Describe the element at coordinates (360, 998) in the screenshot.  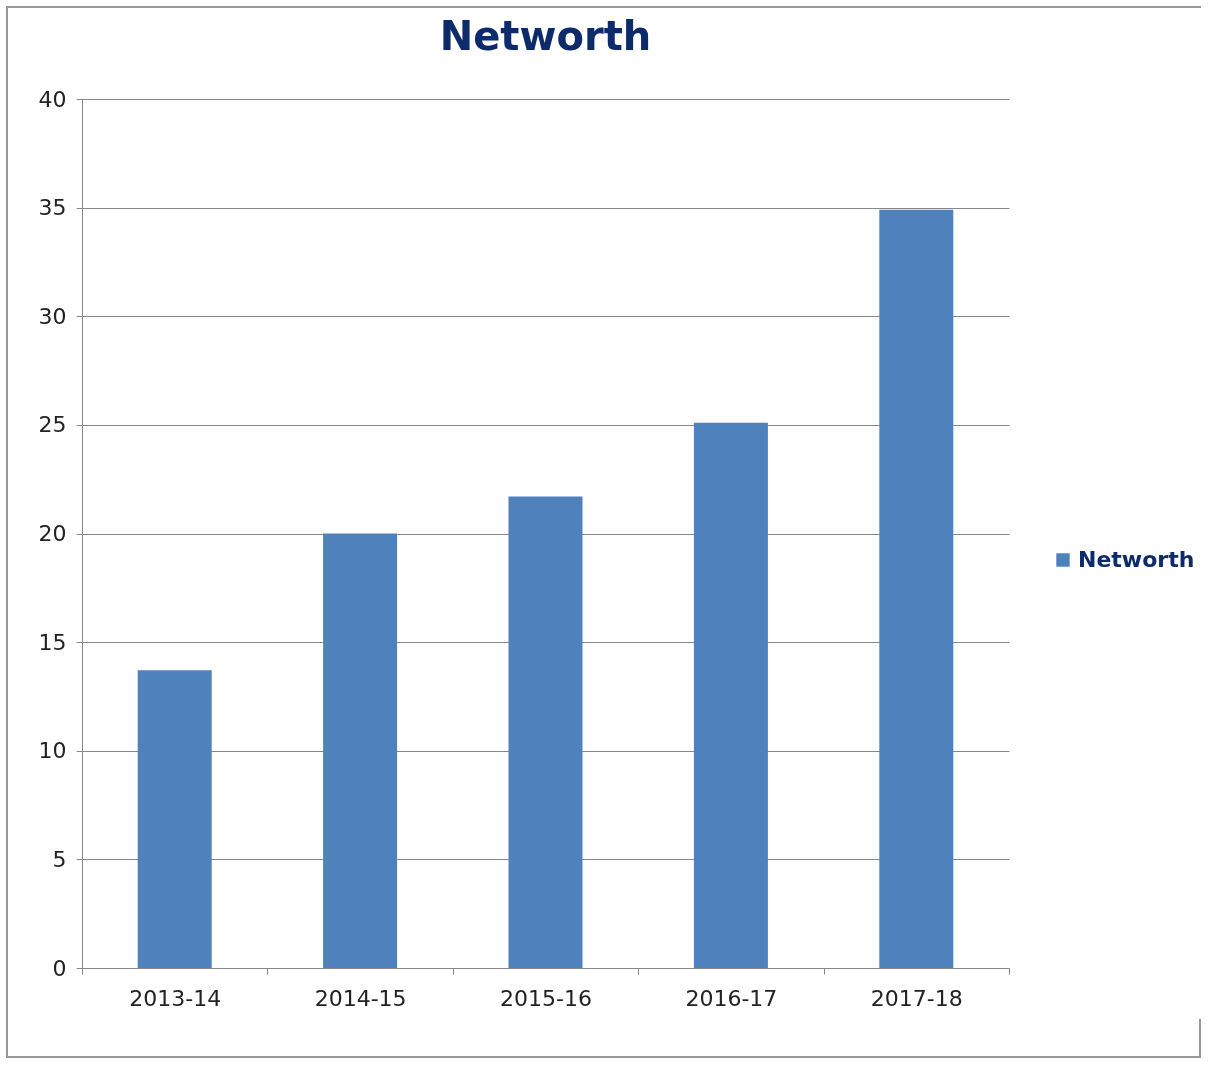
I see `x-tick-label: 2014-15` at that location.